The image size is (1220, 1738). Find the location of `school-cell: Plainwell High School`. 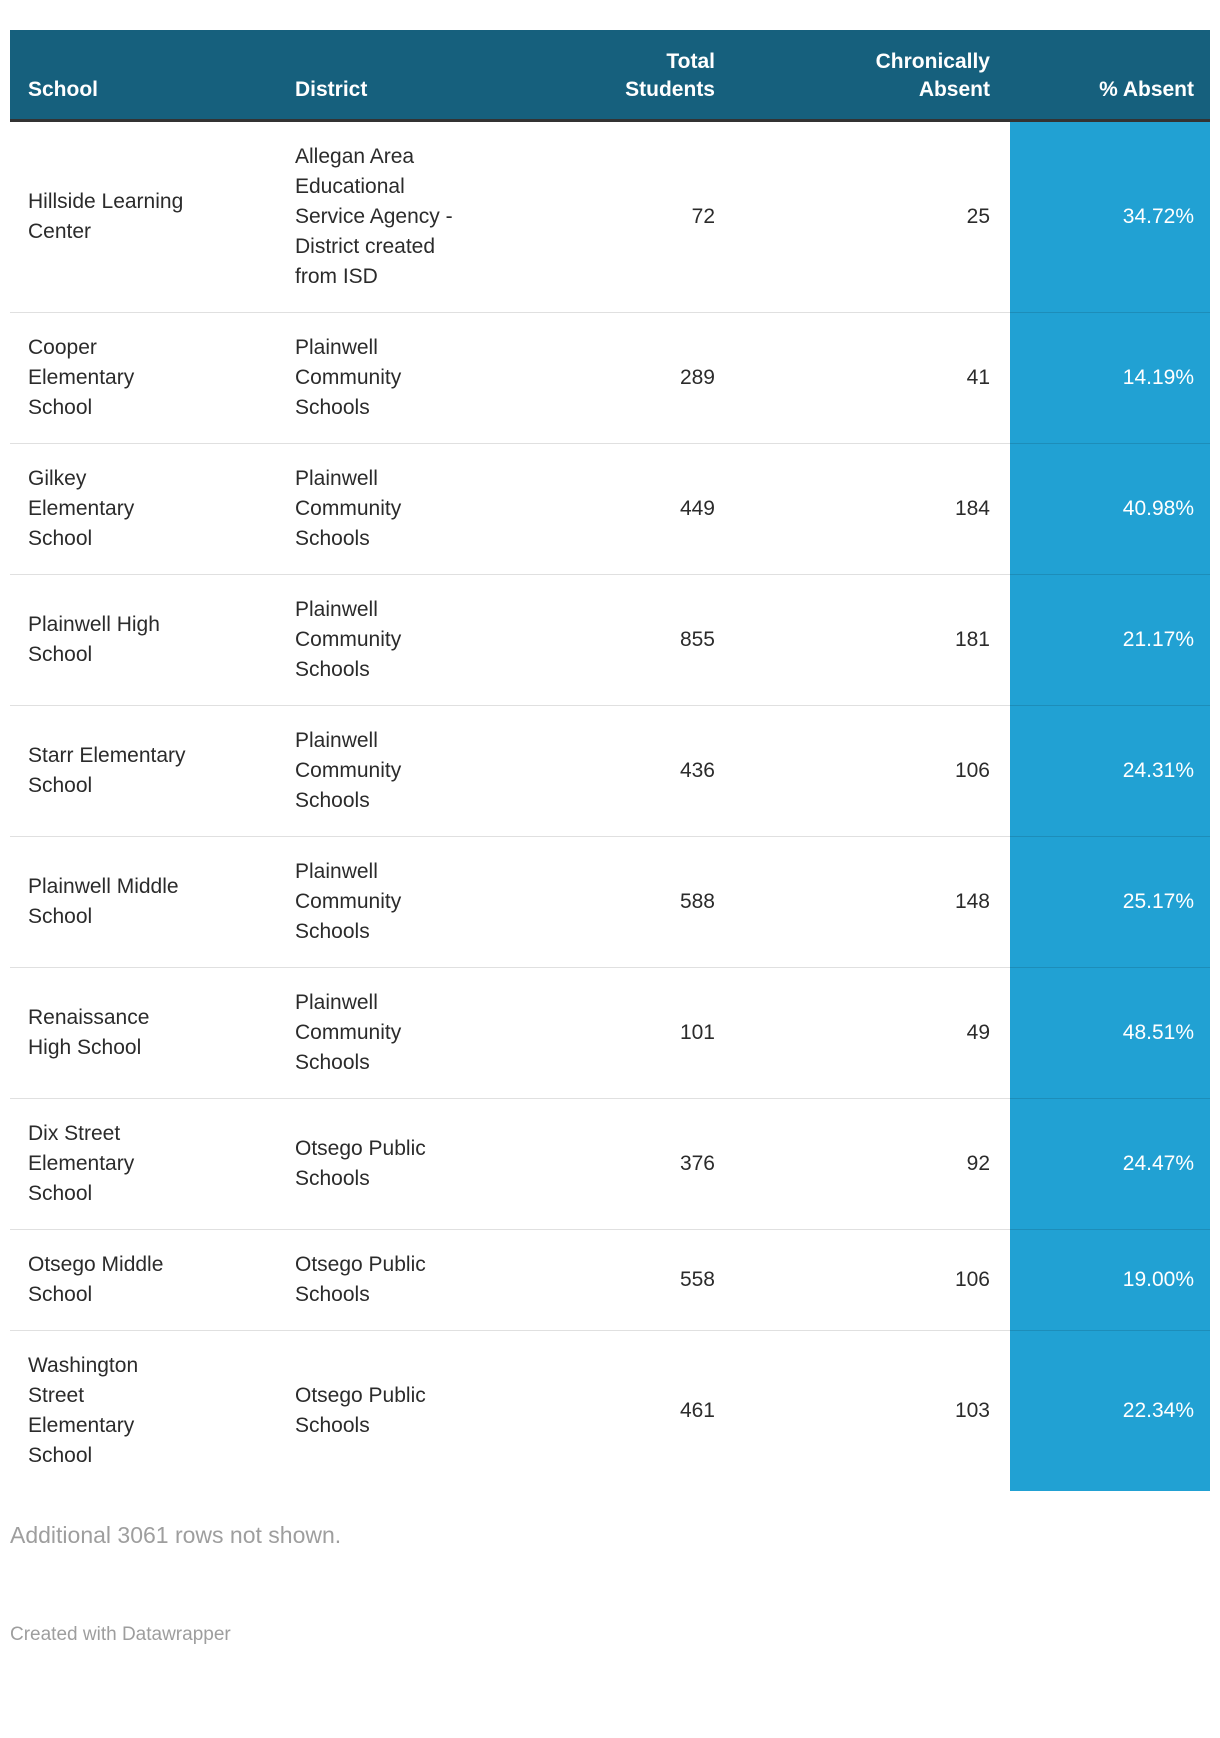

school-cell: Plainwell High School is located at coordinates (147, 640).